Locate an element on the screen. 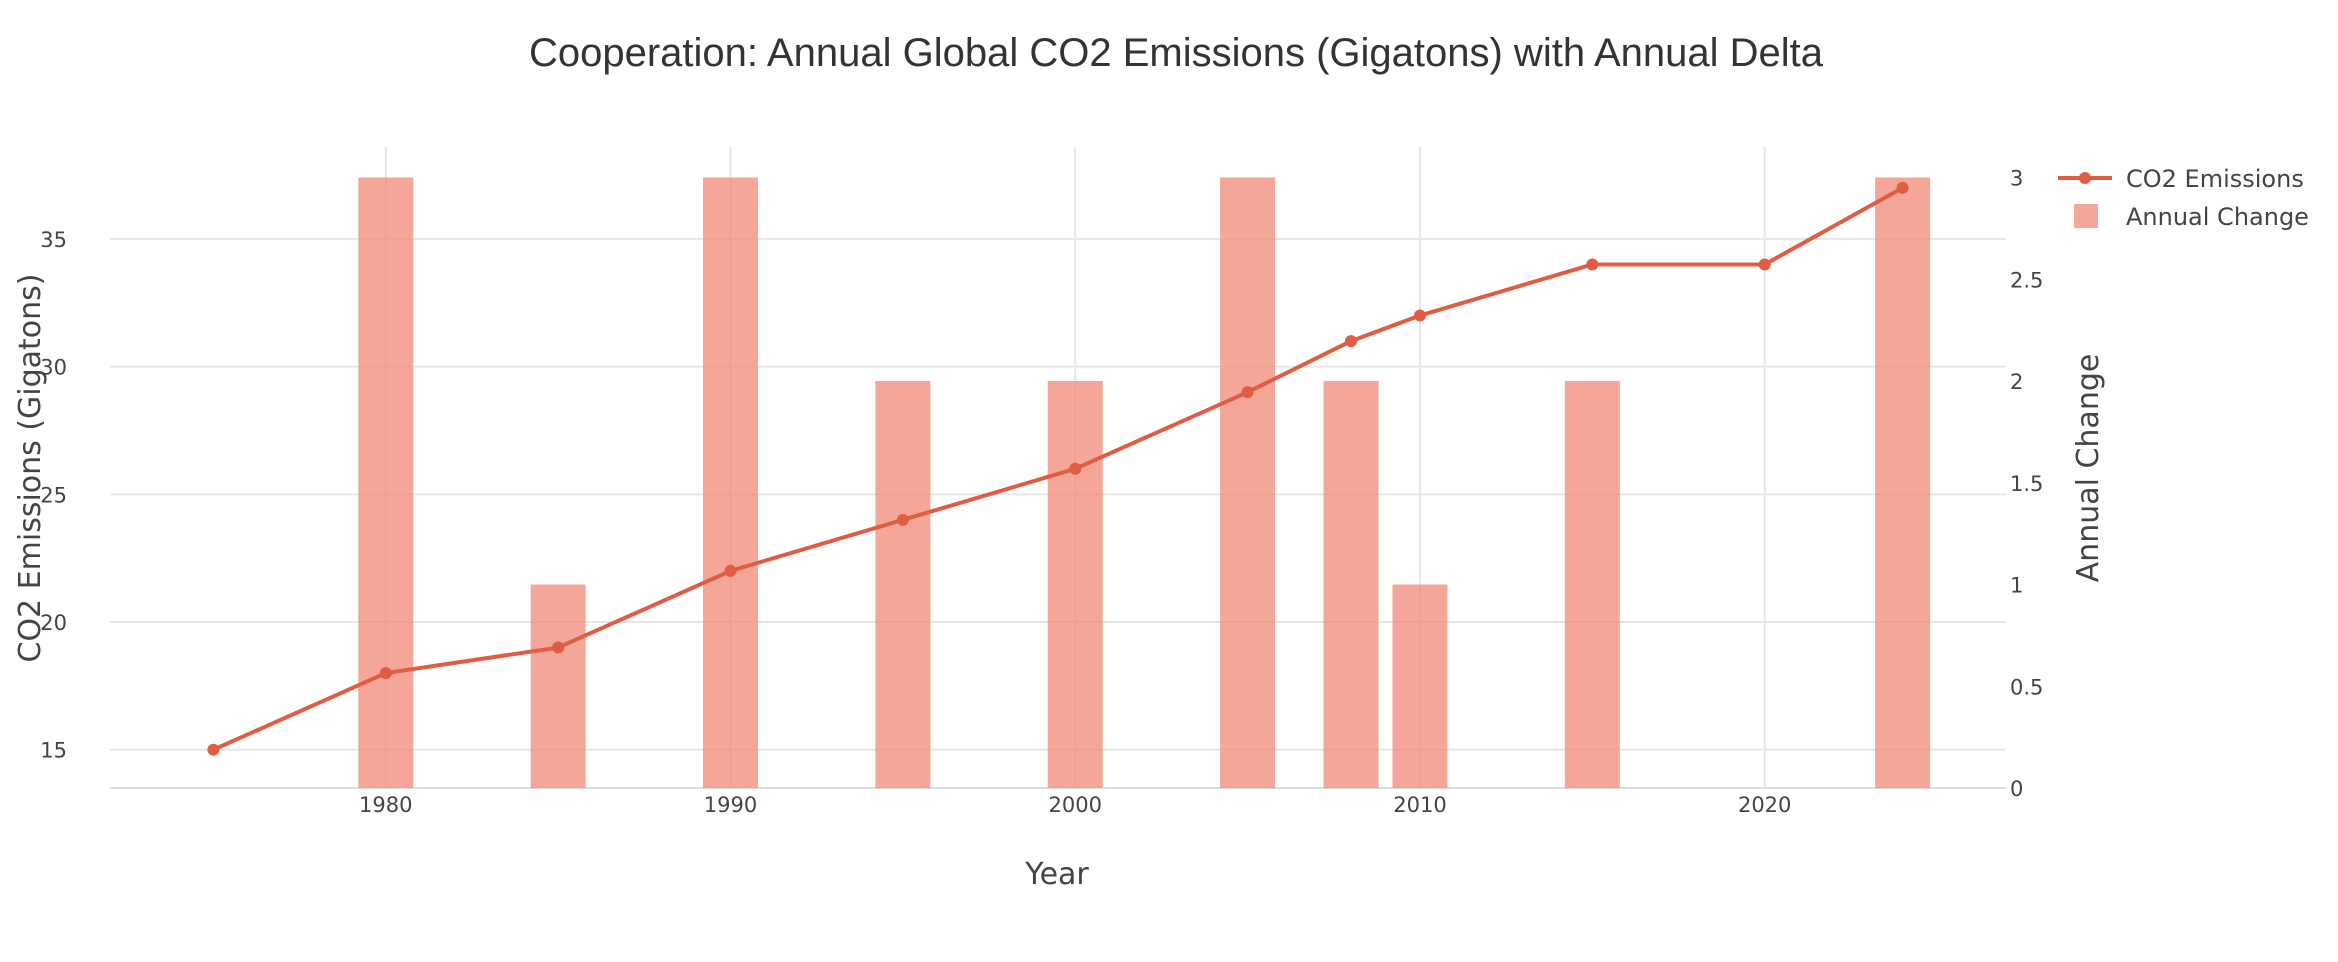 The image size is (2338, 962). y2-tick-label-6: 3 is located at coordinates (2016, 179).